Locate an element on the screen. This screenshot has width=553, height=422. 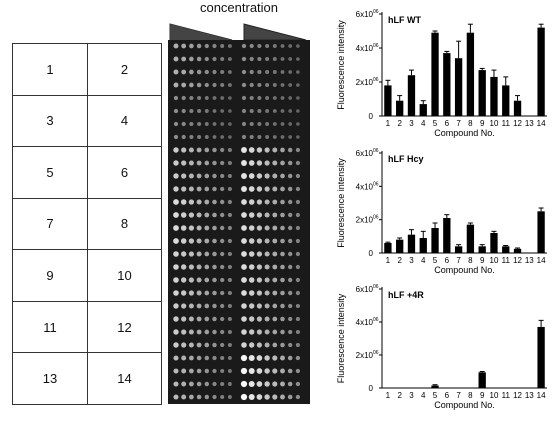
x-tick-label: 8 is located at coordinates (470, 123).